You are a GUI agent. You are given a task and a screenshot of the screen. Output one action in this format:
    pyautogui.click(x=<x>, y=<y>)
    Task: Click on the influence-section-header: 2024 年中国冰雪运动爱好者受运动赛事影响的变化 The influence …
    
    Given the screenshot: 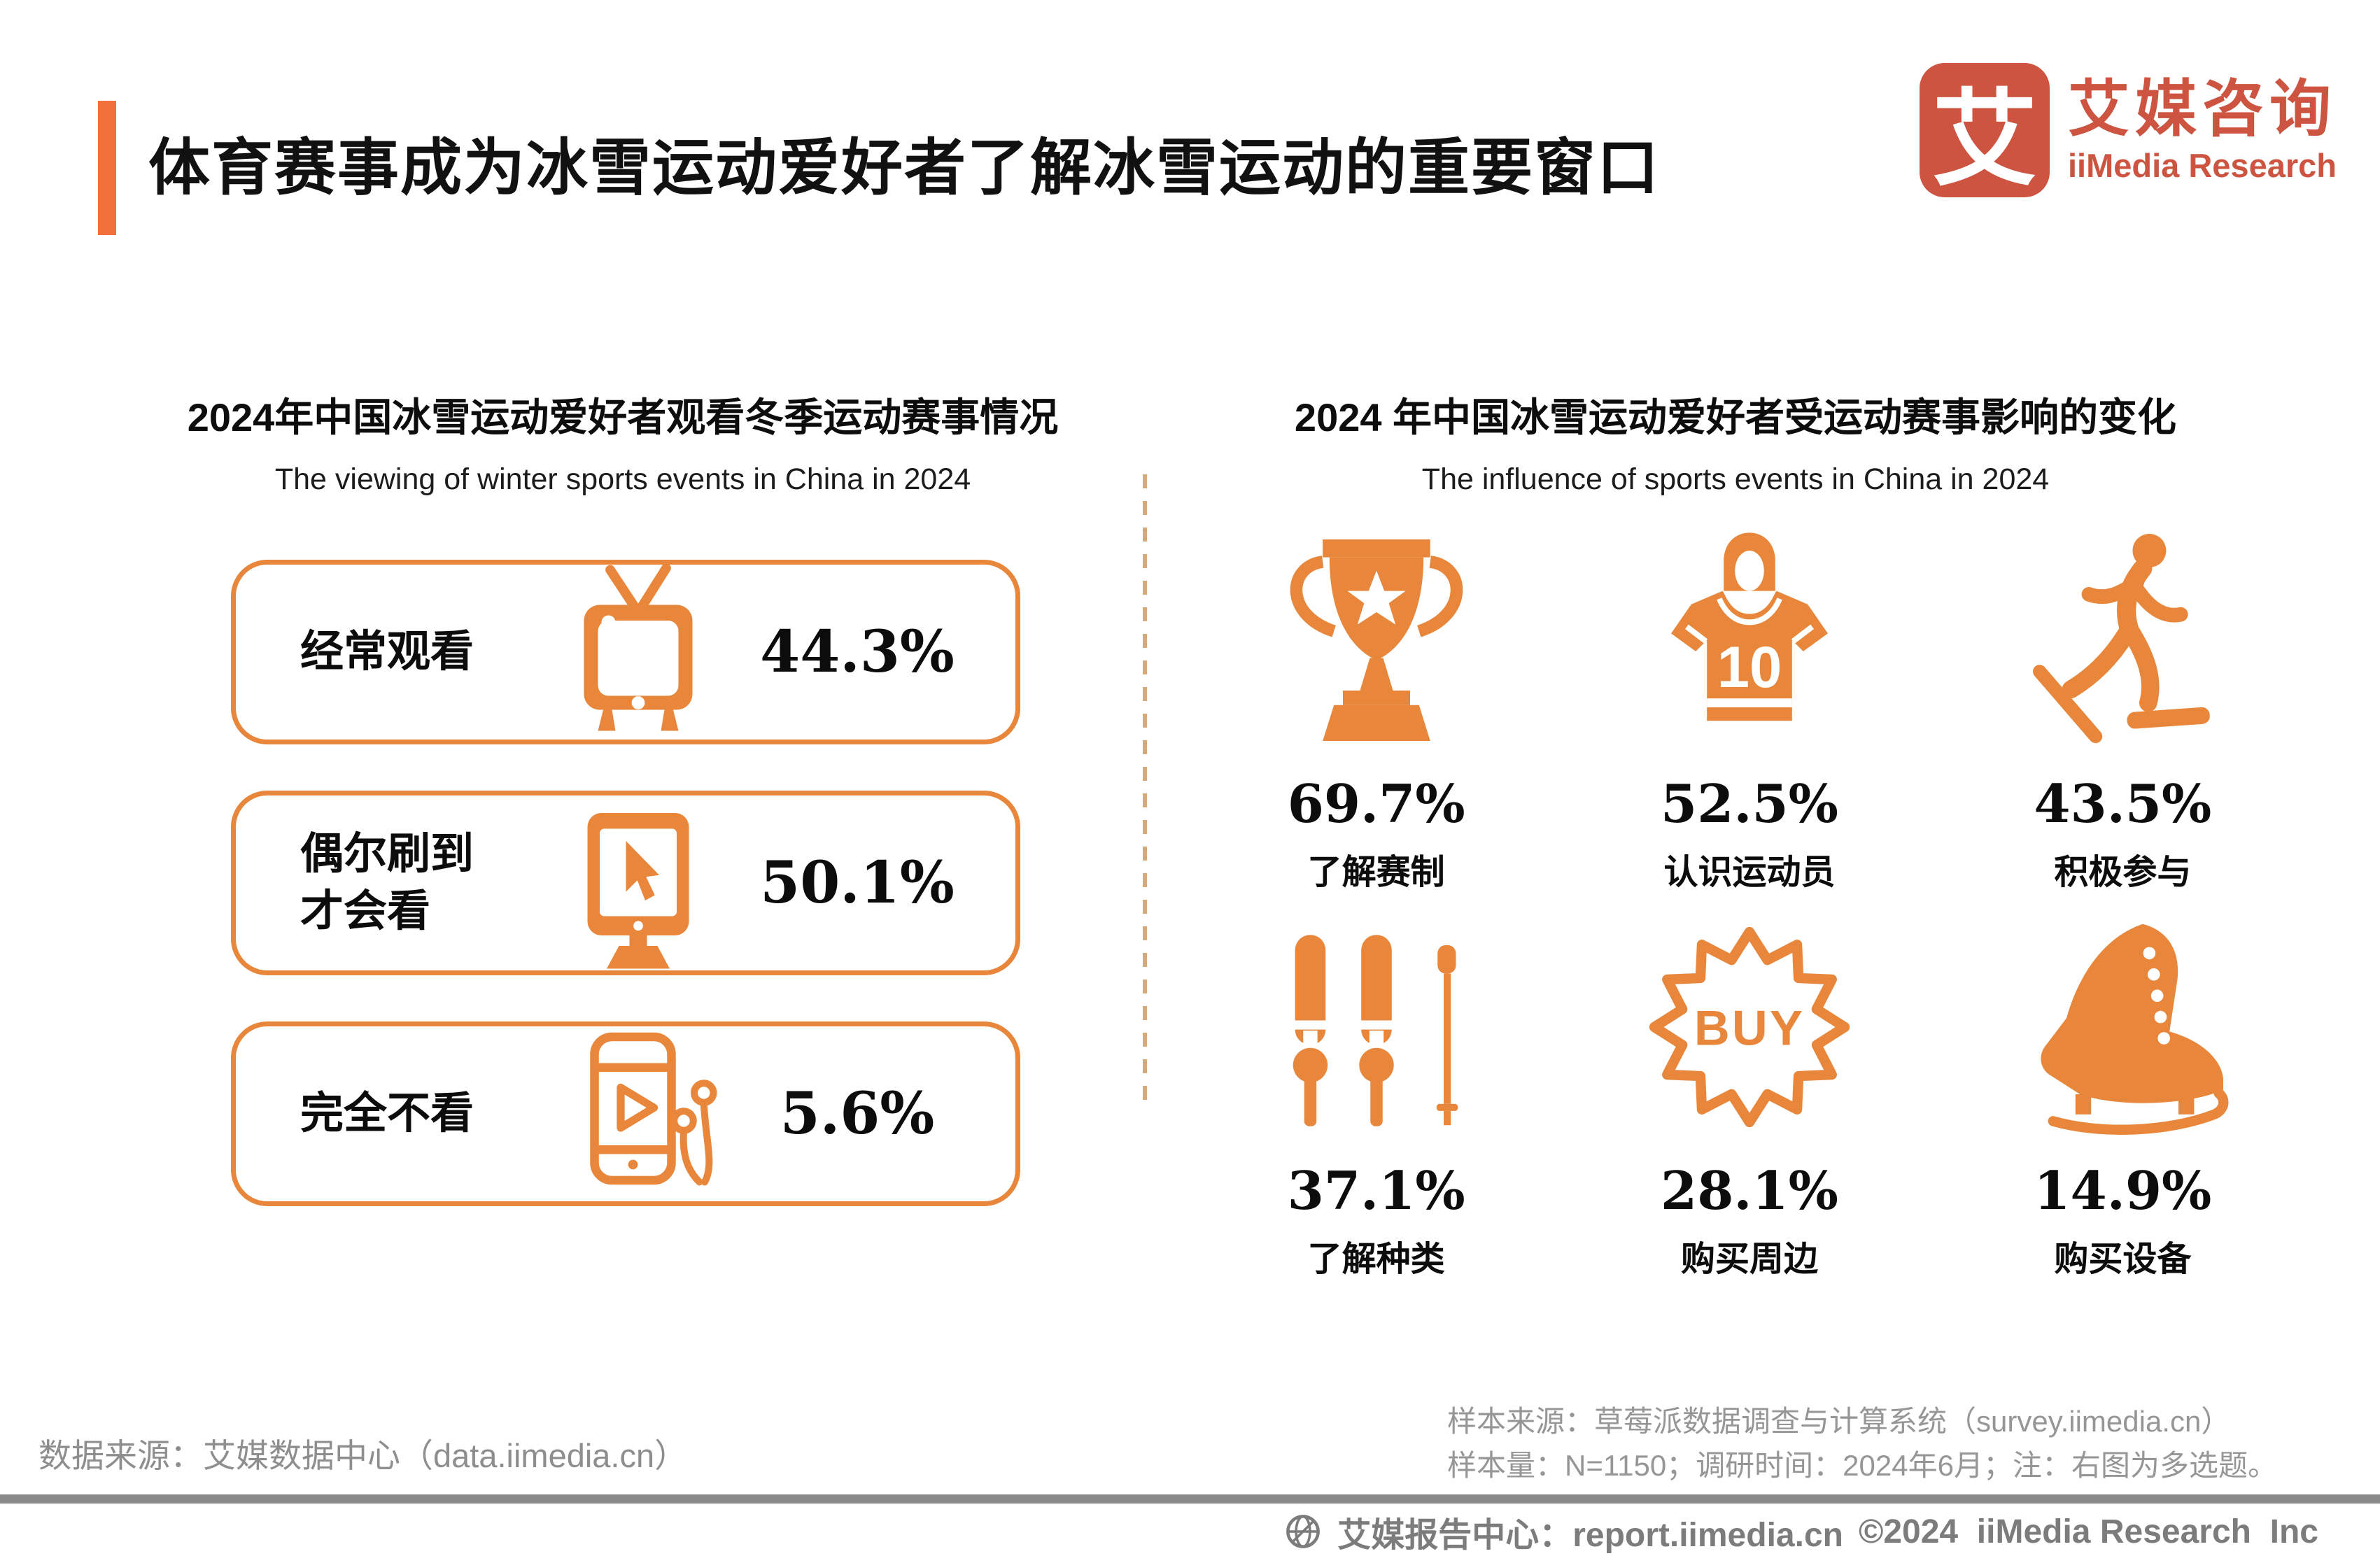 What is the action you would take?
    pyautogui.click(x=1735, y=441)
    